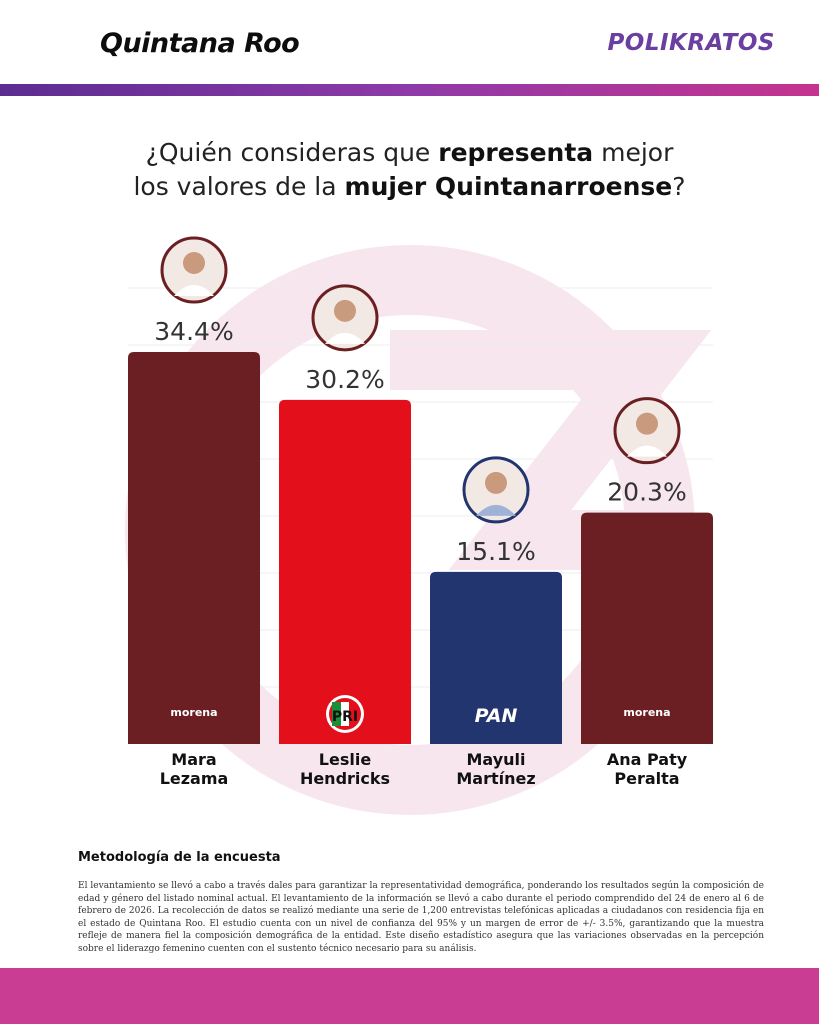  Describe the element at coordinates (194, 778) in the screenshot. I see `candidate-name: Lezama` at that location.